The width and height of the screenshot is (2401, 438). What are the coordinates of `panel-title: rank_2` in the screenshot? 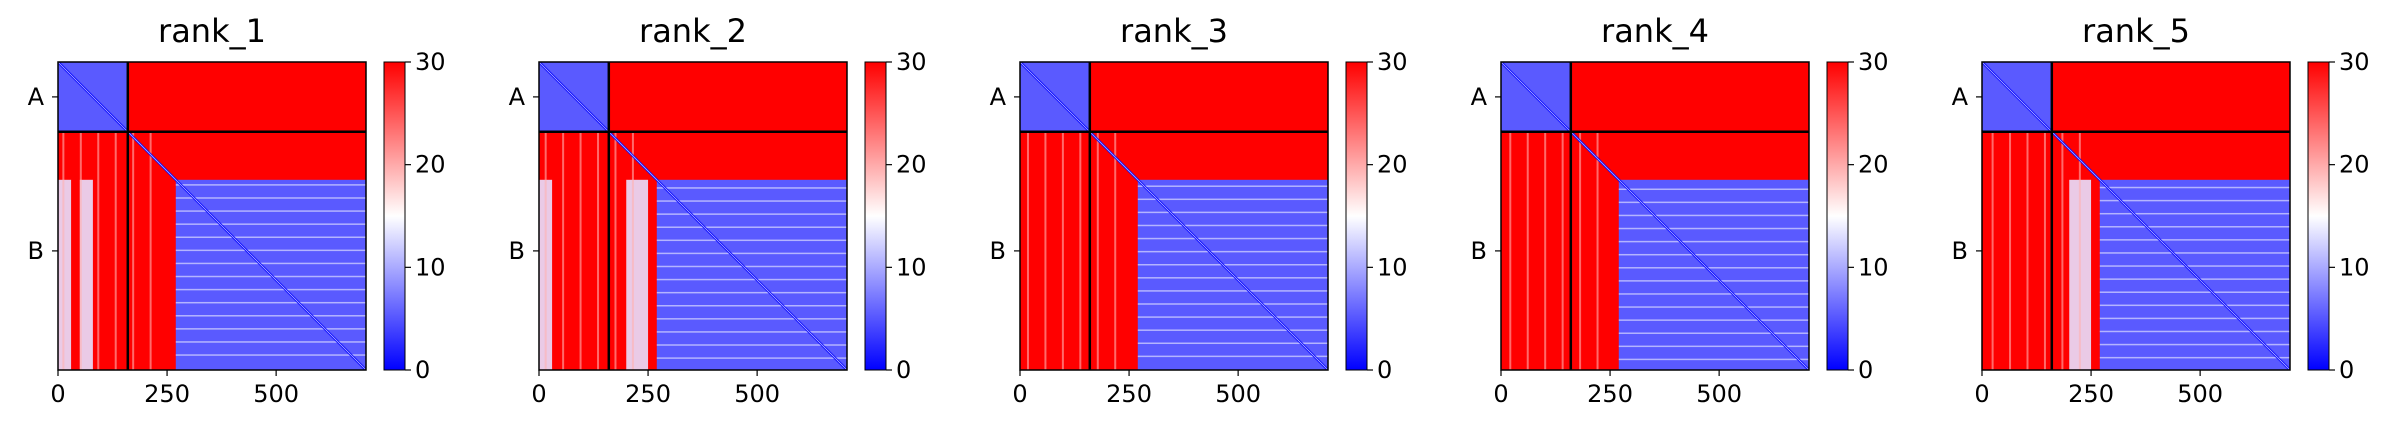 It's located at (693, 31).